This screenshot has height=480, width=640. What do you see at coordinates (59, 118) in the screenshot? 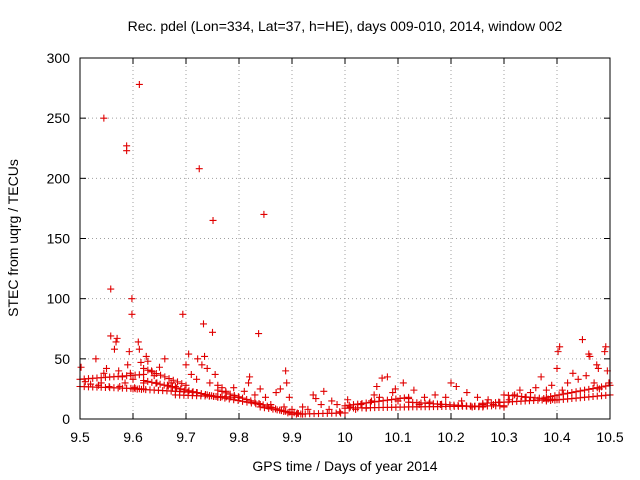
I see `y-tick-label: 250` at bounding box center [59, 118].